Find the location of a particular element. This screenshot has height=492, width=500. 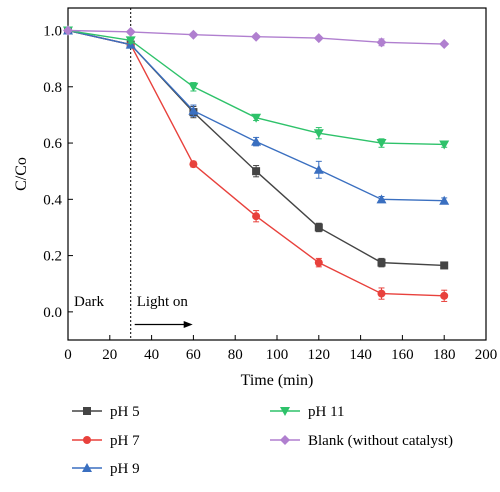

y-axis-label: C/Co is located at coordinates (21, 174).